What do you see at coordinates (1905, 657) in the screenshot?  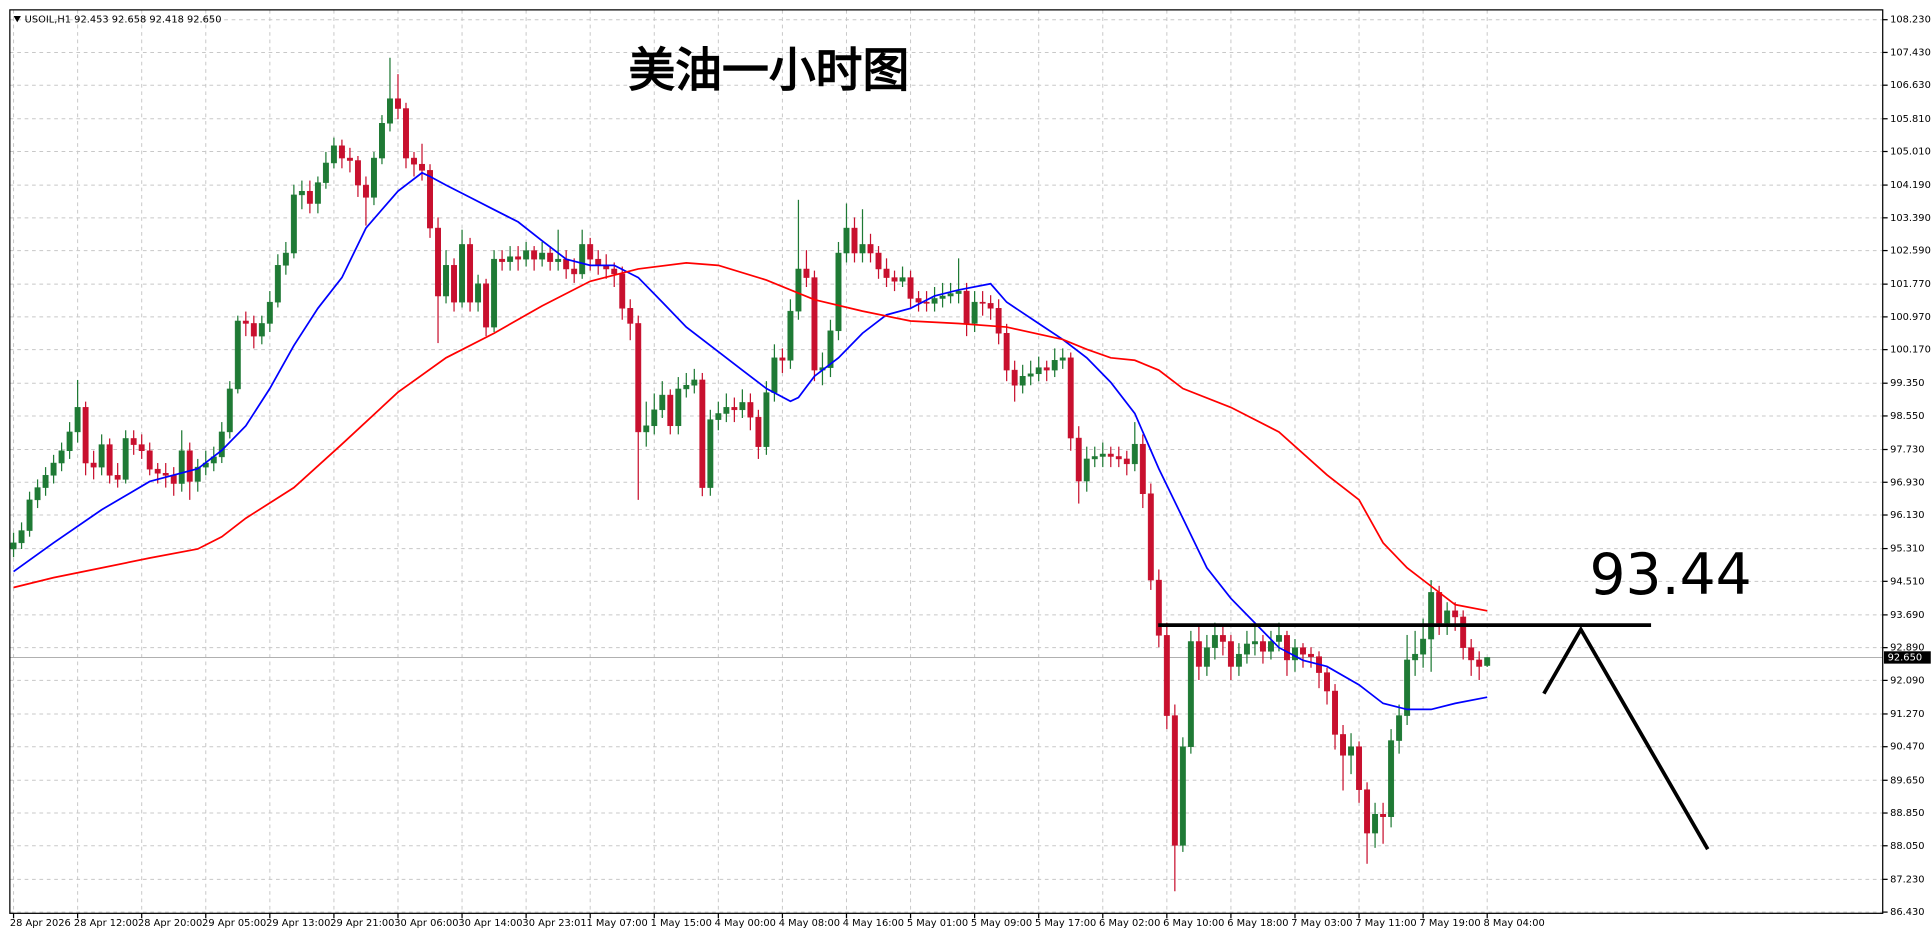 I see `last-price-label: 92.650` at bounding box center [1905, 657].